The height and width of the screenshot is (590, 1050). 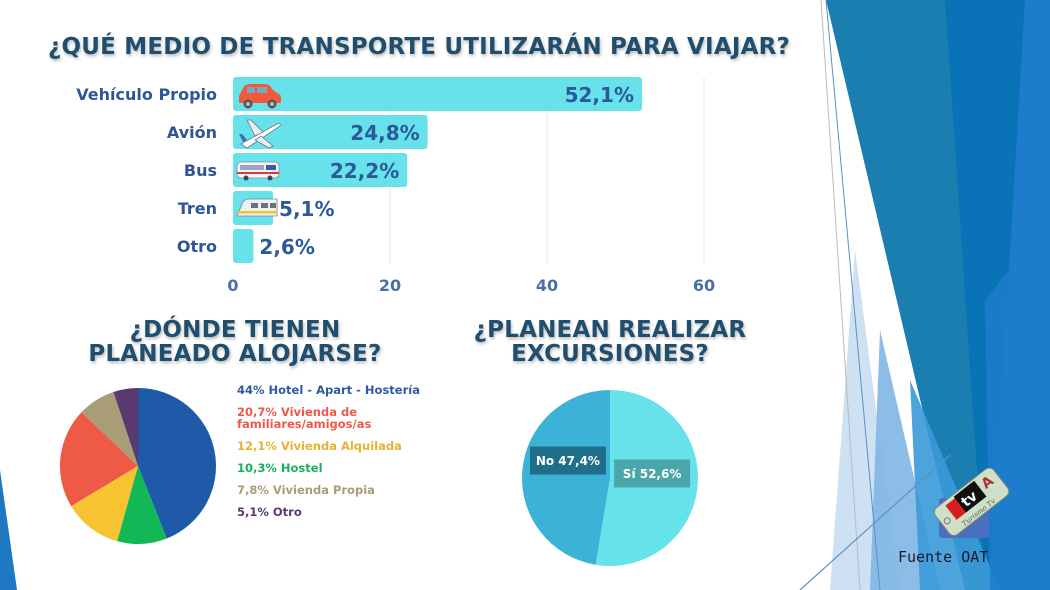 I want to click on turismo-tv-logo: tv Turismo Tv A, so click(x=971, y=503).